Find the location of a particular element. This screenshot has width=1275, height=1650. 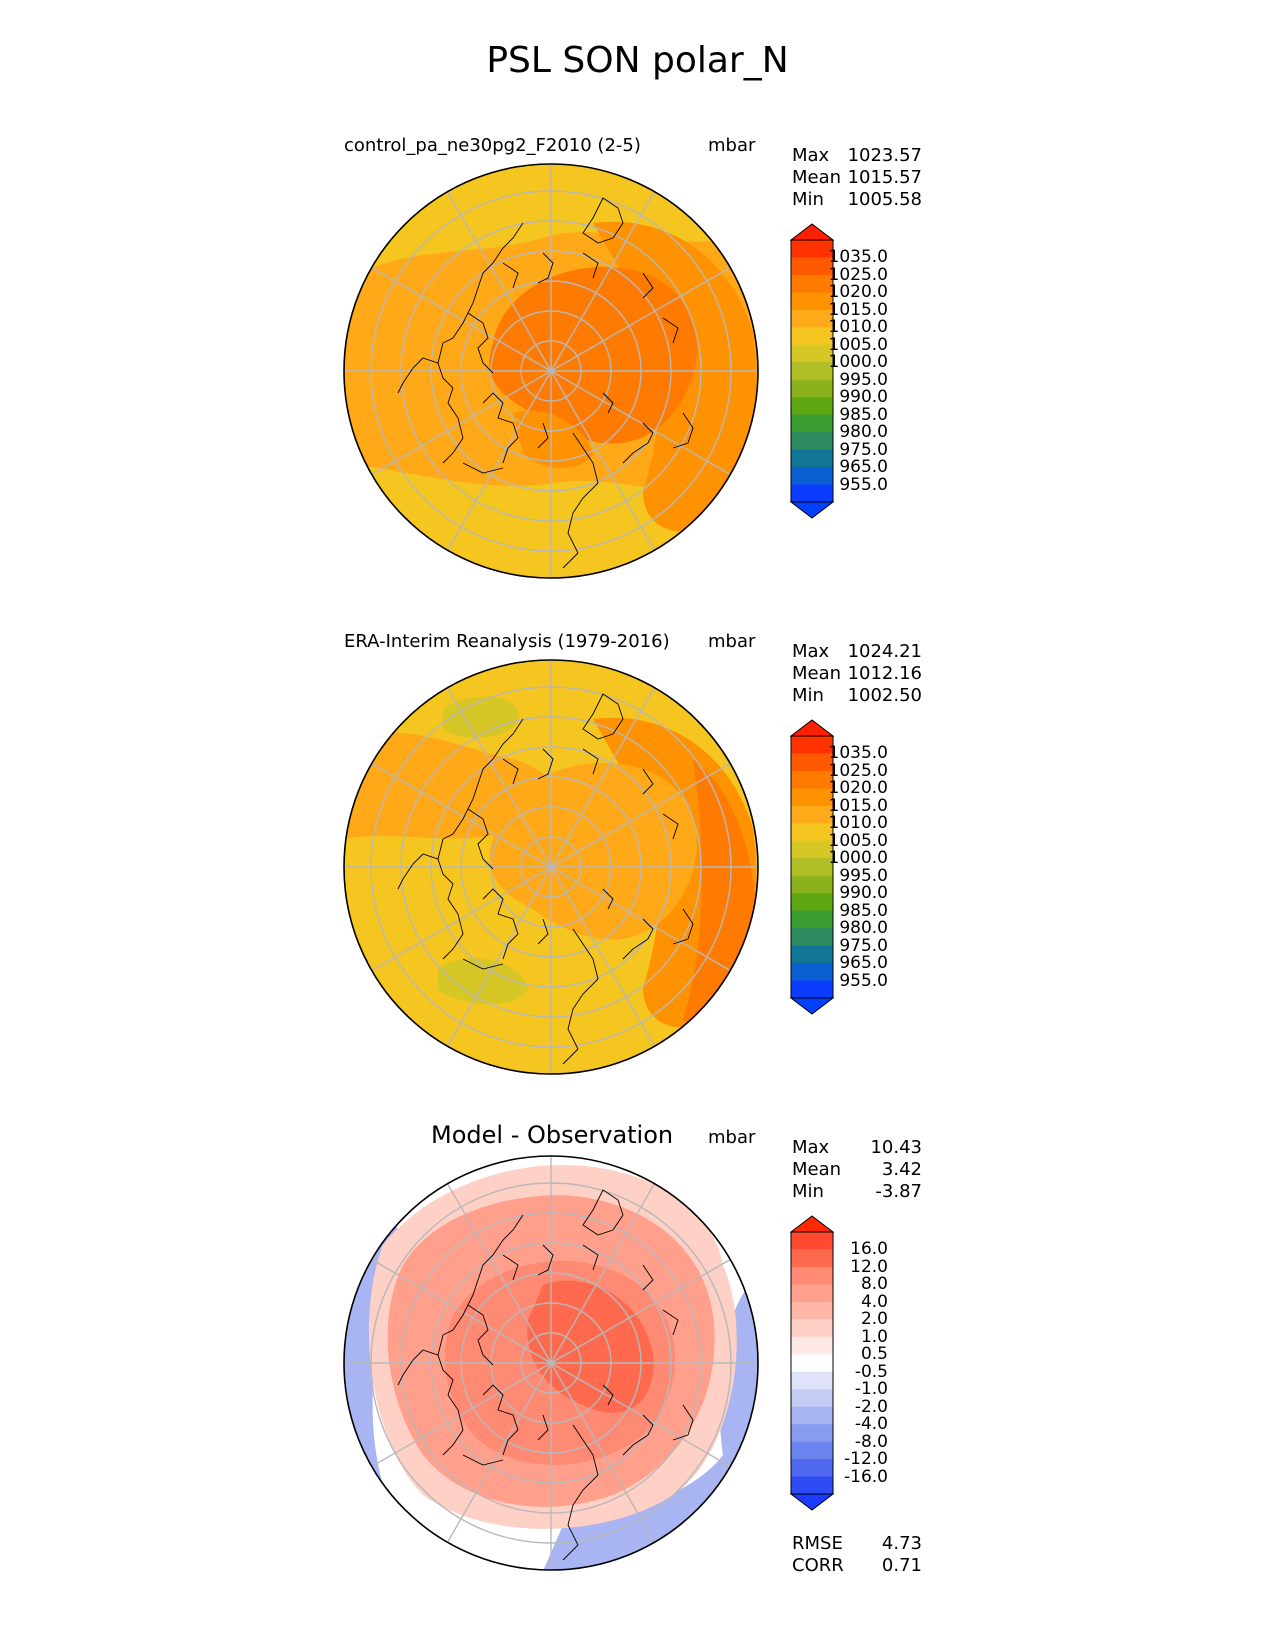

colorbar-tick-label: 0.5 is located at coordinates (874, 1354).